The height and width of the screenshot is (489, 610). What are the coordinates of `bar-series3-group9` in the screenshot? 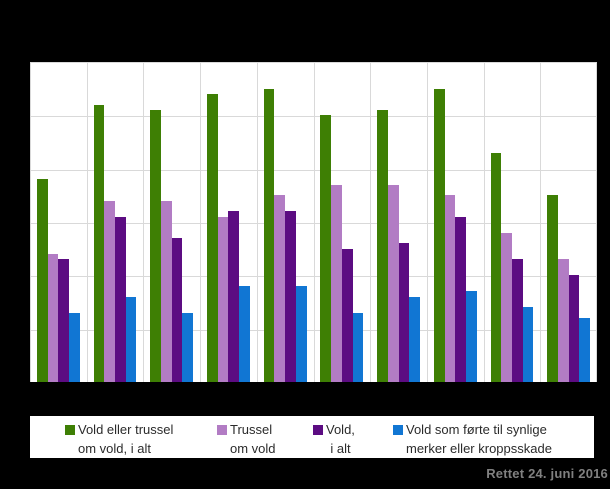 It's located at (517, 320).